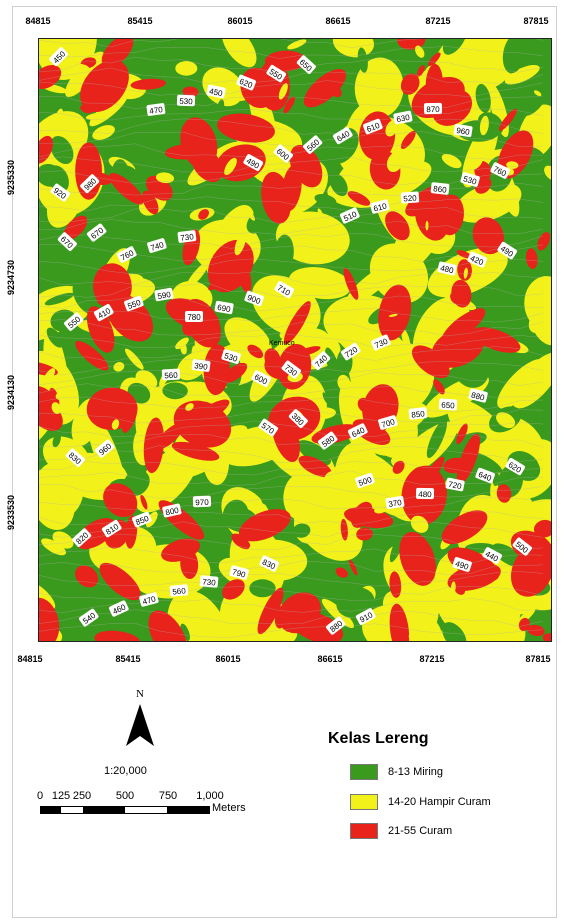 The height and width of the screenshot is (924, 567). Describe the element at coordinates (455, 484) in the screenshot. I see `contour-label: 720` at that location.